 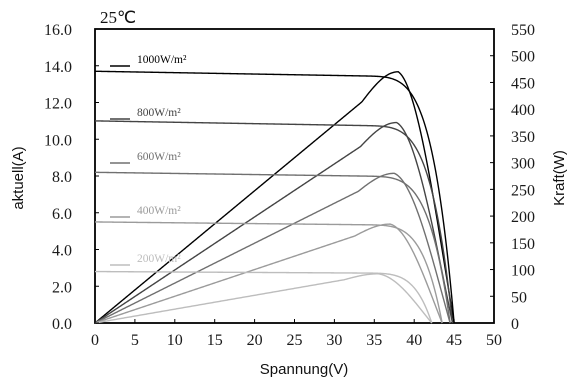 I want to click on y-left-tick-label: 16.0, so click(x=58, y=30).